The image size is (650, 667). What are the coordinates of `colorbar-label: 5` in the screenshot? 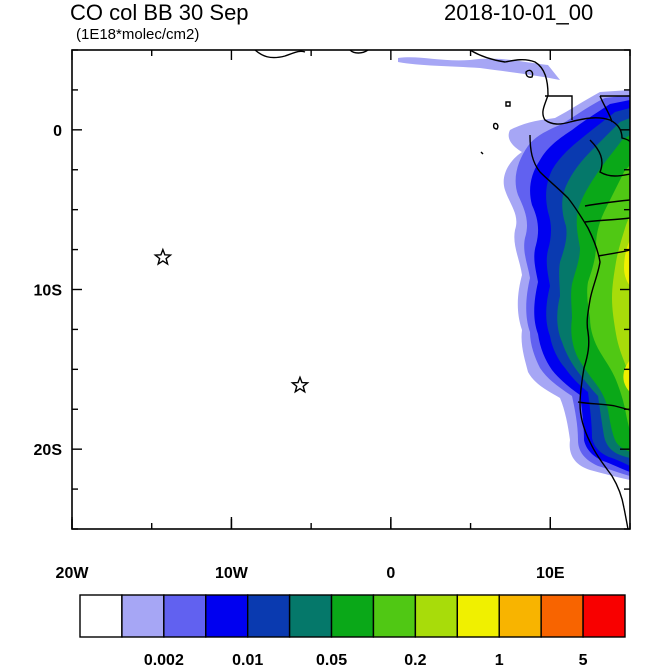 It's located at (583, 659).